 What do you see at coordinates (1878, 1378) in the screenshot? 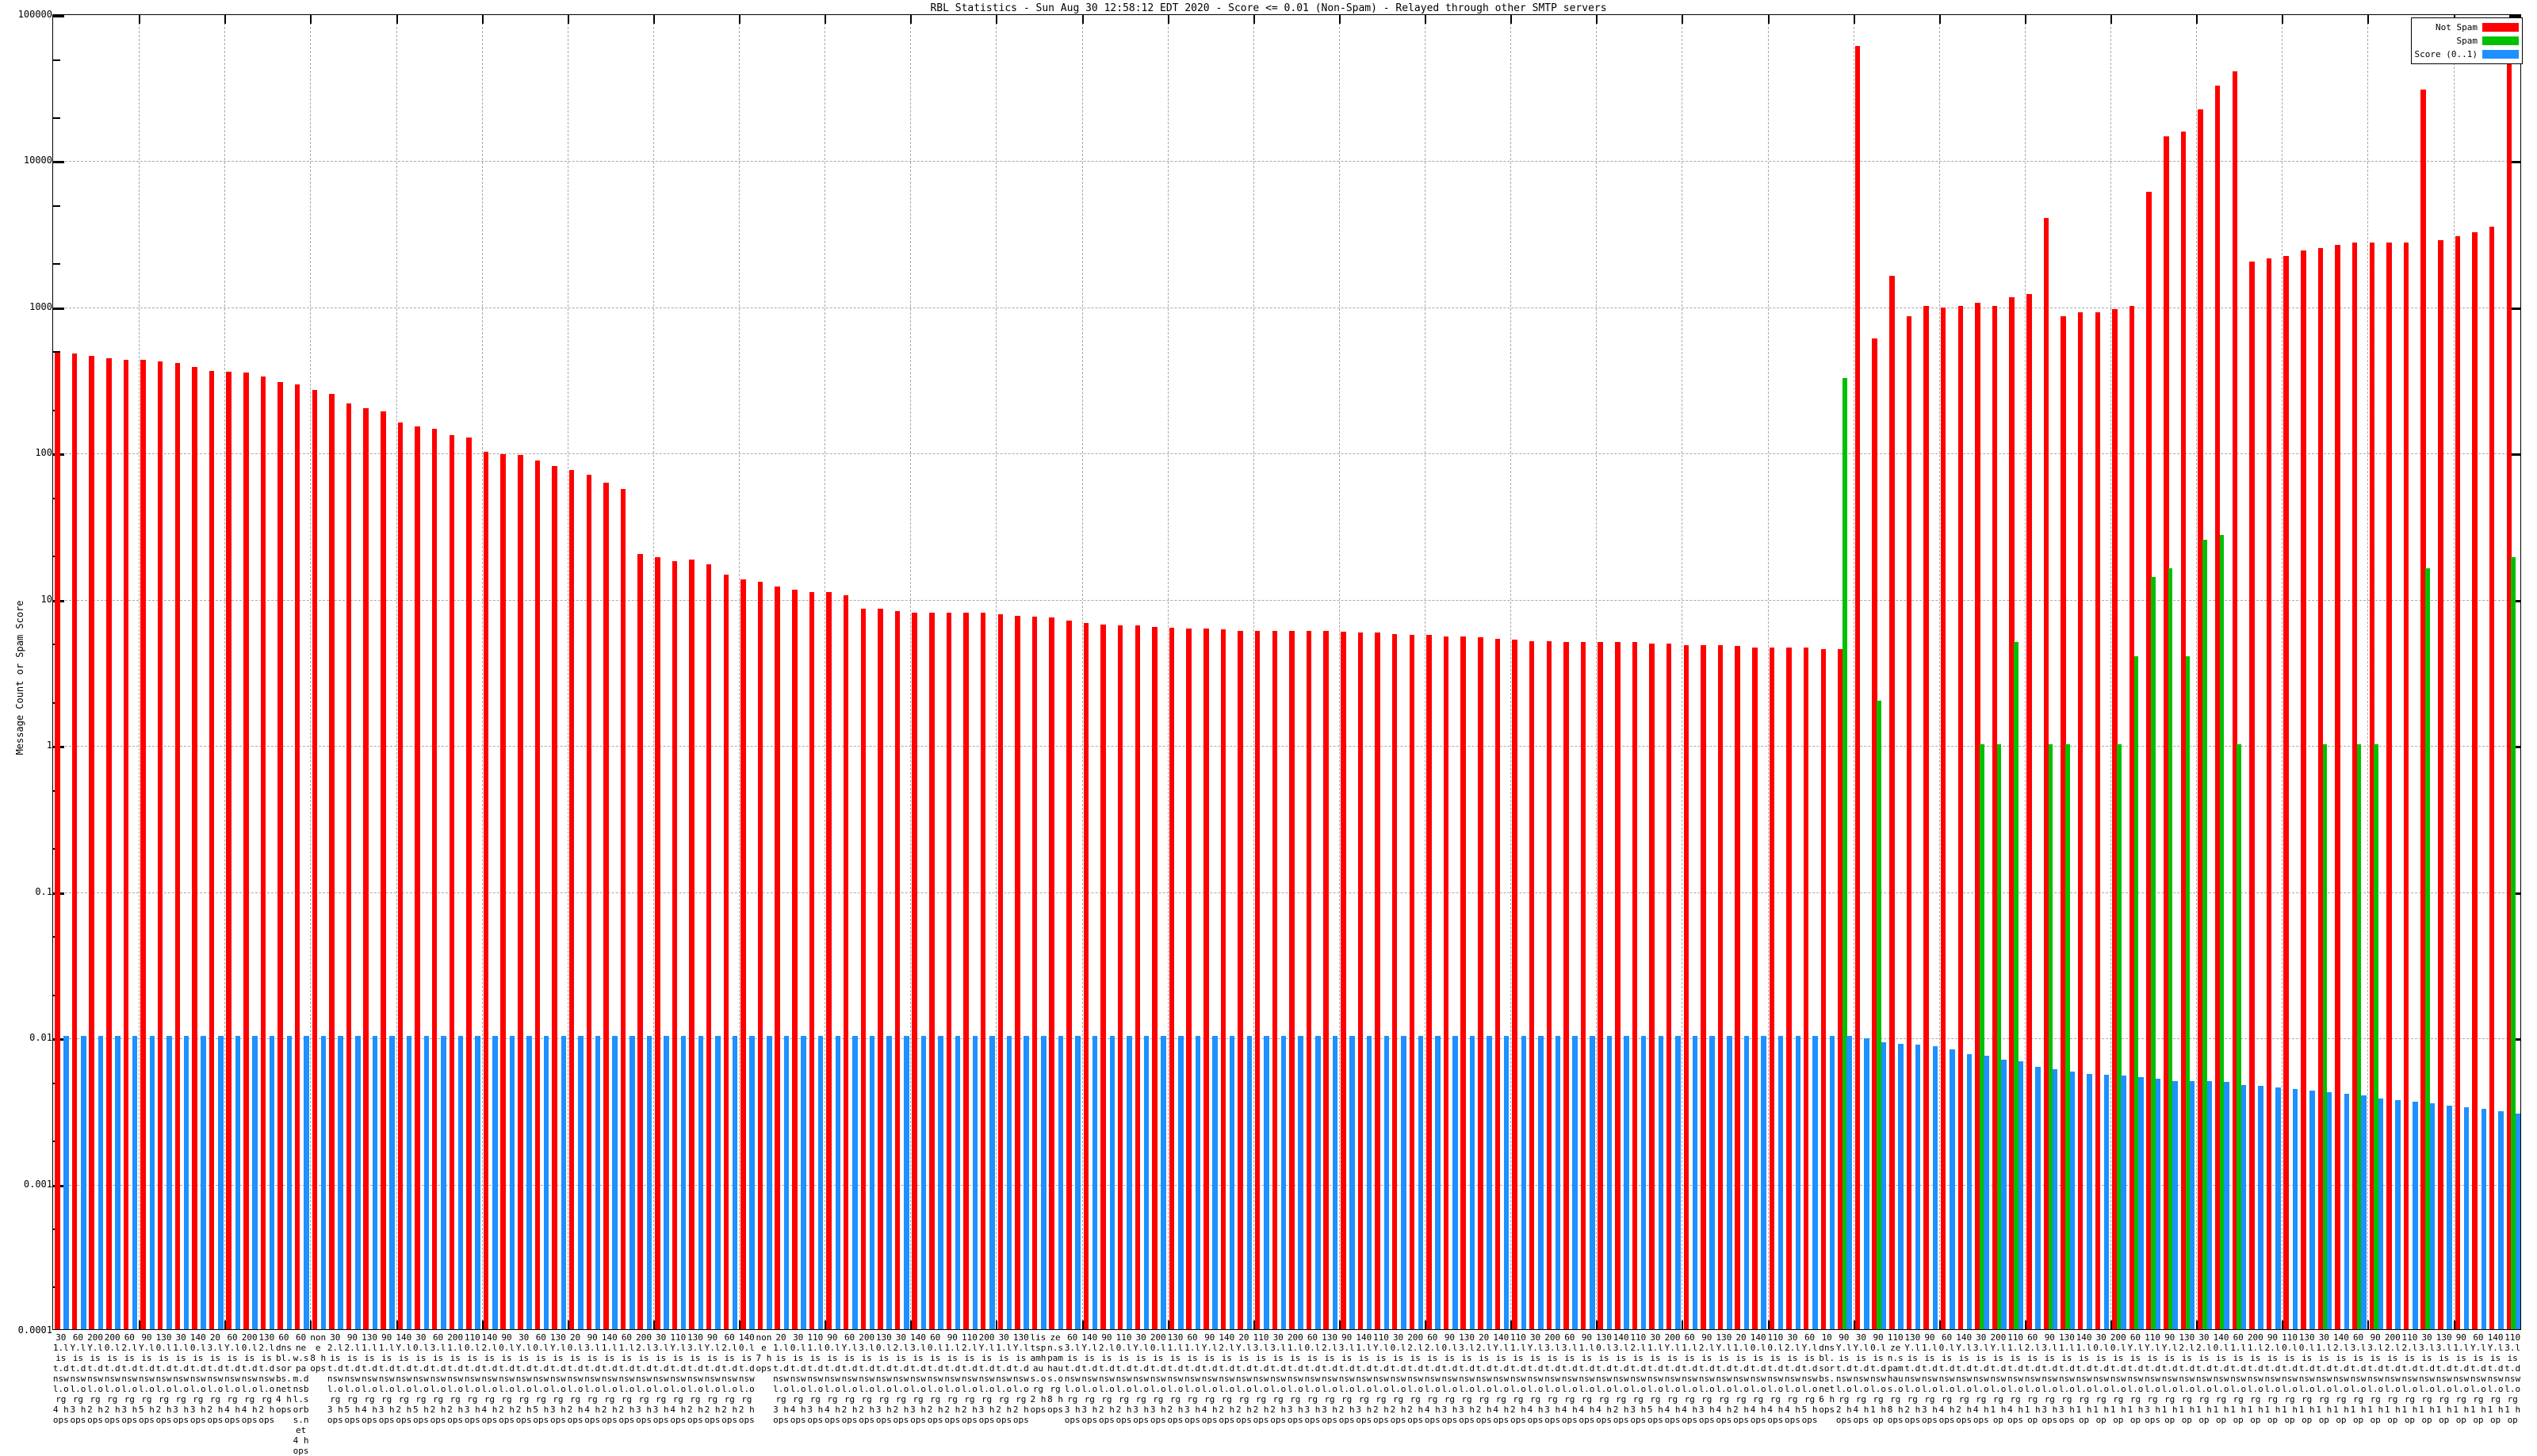
I see `x-axis-label: 90 0.list.dnswl.org 1 hop` at bounding box center [1878, 1378].